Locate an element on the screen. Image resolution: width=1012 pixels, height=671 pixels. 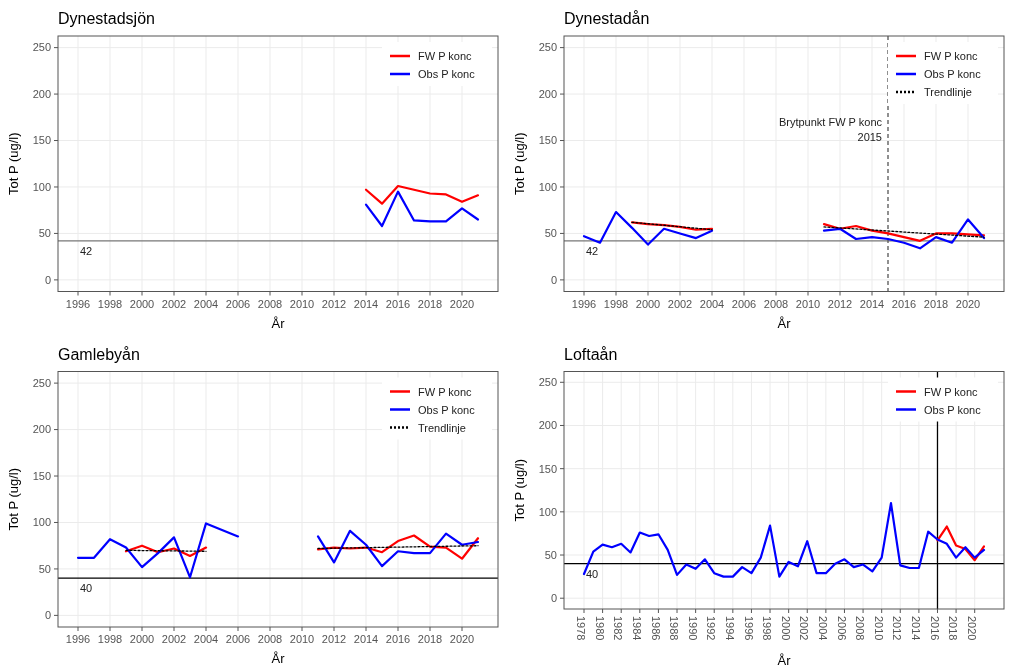
x-tick-label: 1992 is located at coordinates (711, 628).